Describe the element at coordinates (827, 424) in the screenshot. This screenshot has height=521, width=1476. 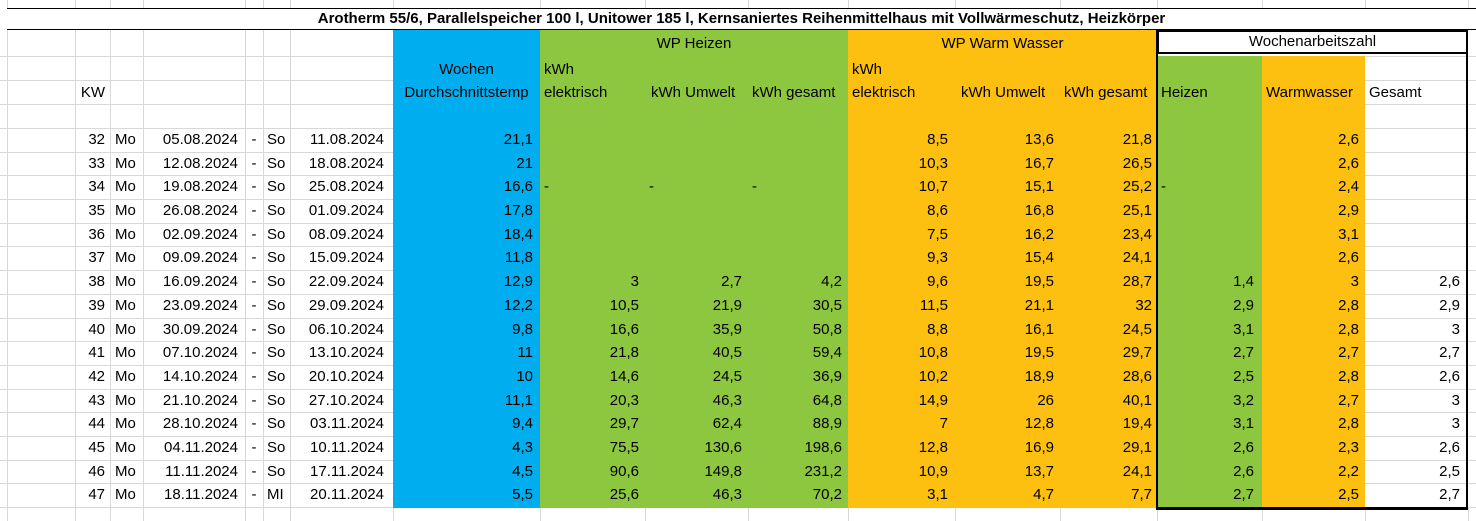
I see `cell-heizen_kwh_gesamt: 88,9` at that location.